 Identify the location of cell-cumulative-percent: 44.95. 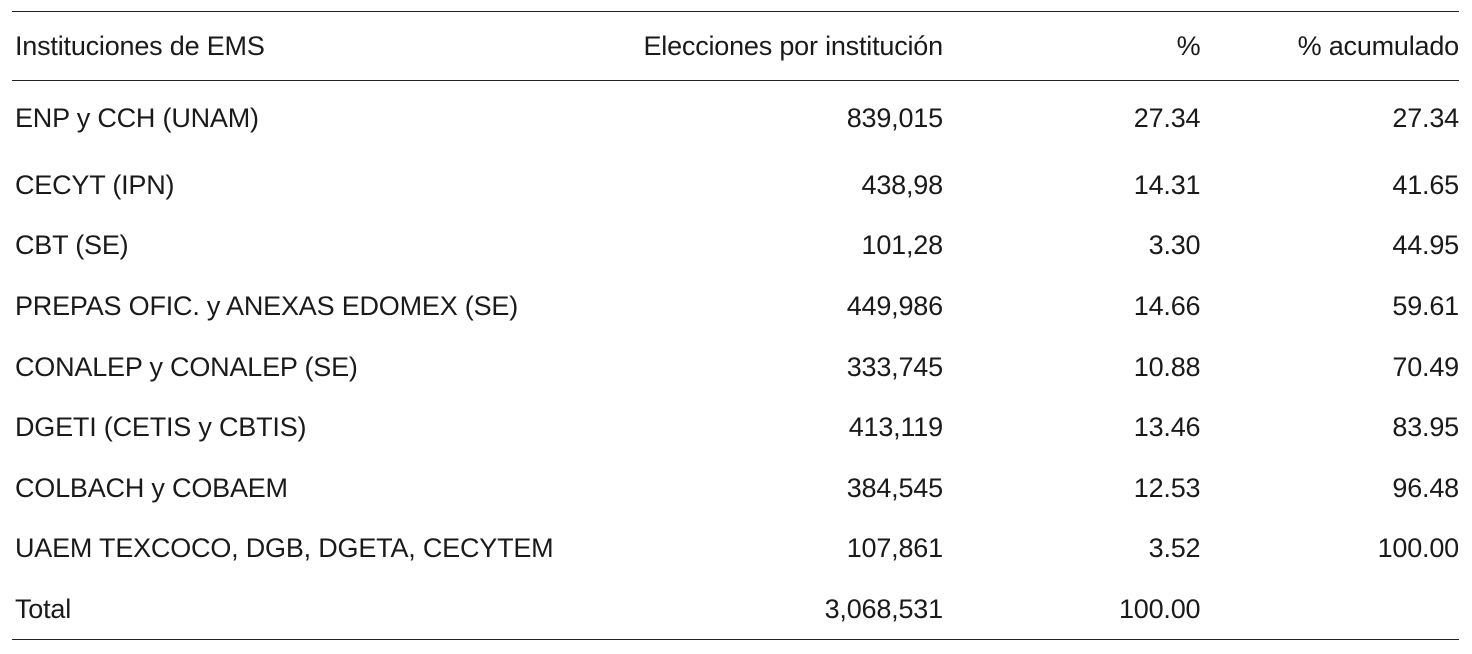
(1425, 245).